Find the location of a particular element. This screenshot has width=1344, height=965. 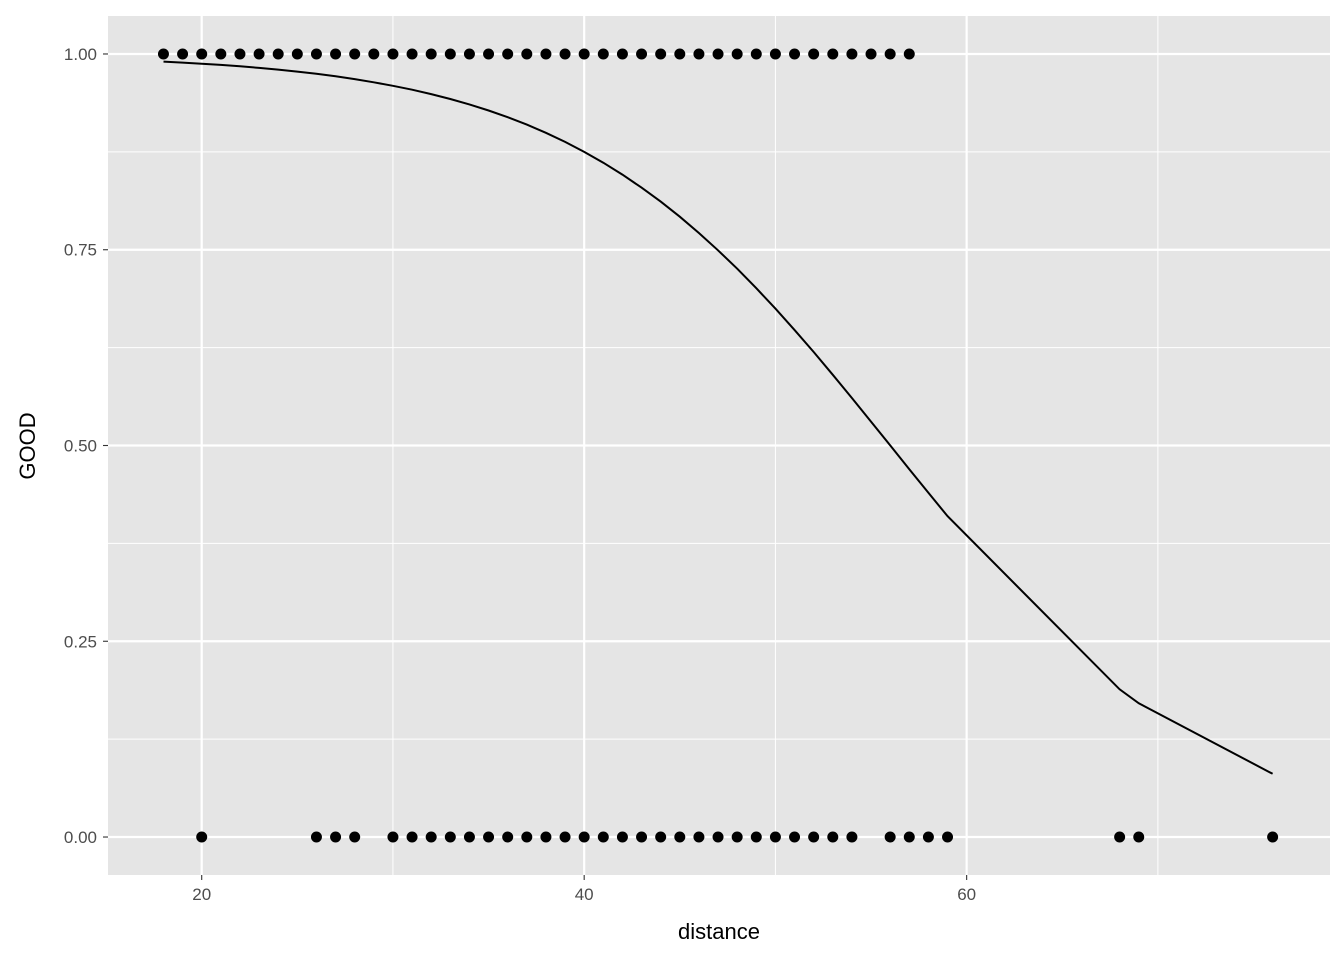

y-tick-label: 0.50 is located at coordinates (80, 446).